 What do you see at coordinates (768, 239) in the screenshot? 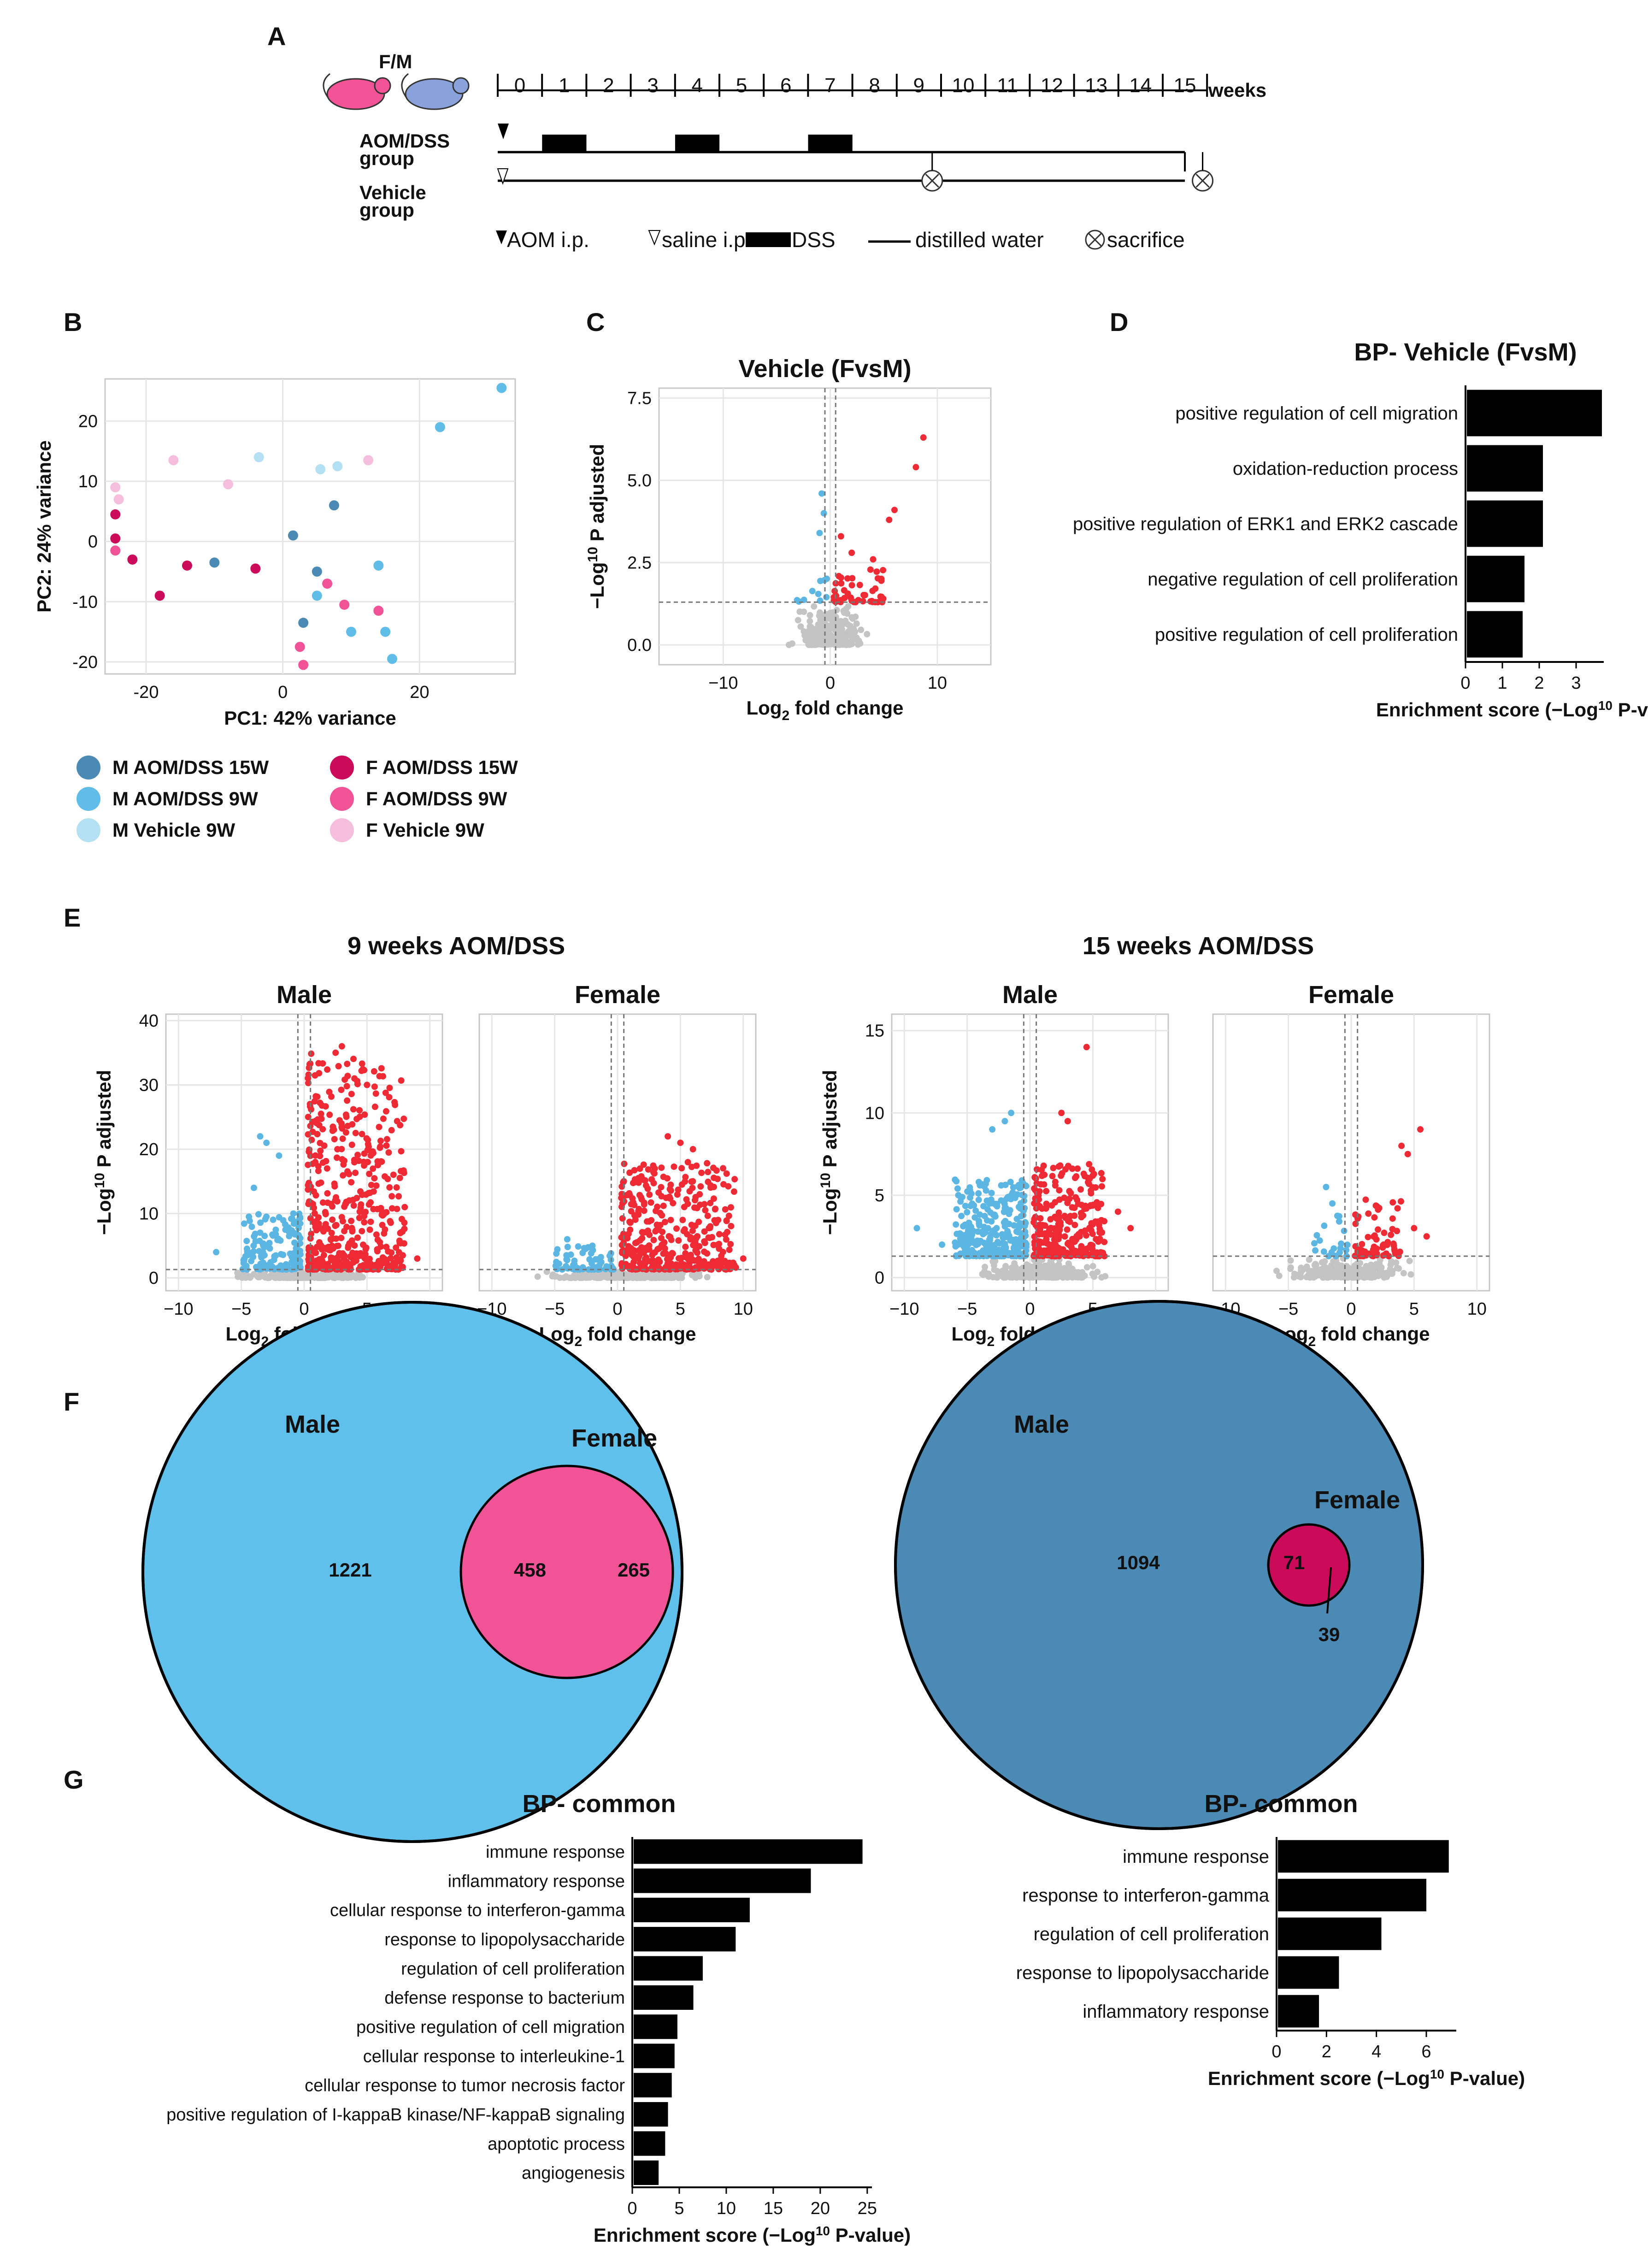
I see `dss-icon` at bounding box center [768, 239].